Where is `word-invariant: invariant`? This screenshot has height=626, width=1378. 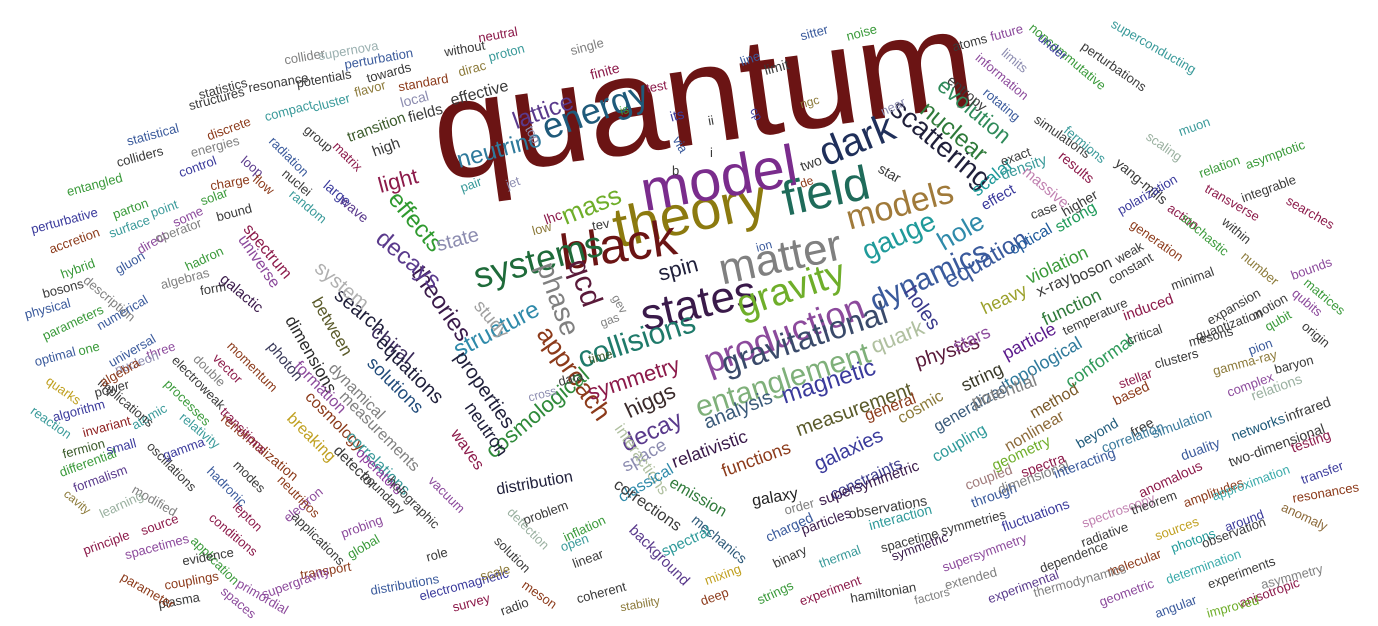 word-invariant: invariant is located at coordinates (106, 426).